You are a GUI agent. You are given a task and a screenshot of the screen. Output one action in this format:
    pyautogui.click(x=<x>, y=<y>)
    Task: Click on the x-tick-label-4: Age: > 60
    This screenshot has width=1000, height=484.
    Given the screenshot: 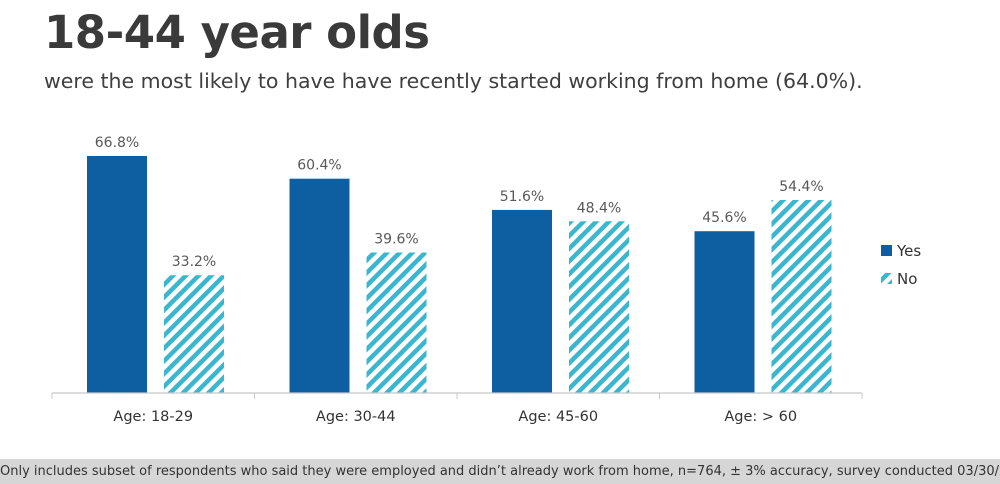 What is the action you would take?
    pyautogui.click(x=760, y=417)
    